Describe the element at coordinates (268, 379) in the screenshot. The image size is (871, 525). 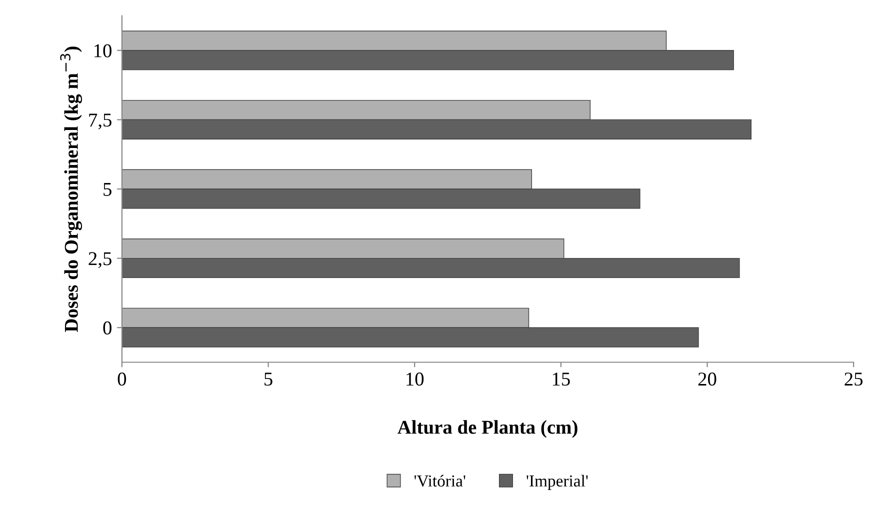
I see `x-tick-label: 5` at that location.